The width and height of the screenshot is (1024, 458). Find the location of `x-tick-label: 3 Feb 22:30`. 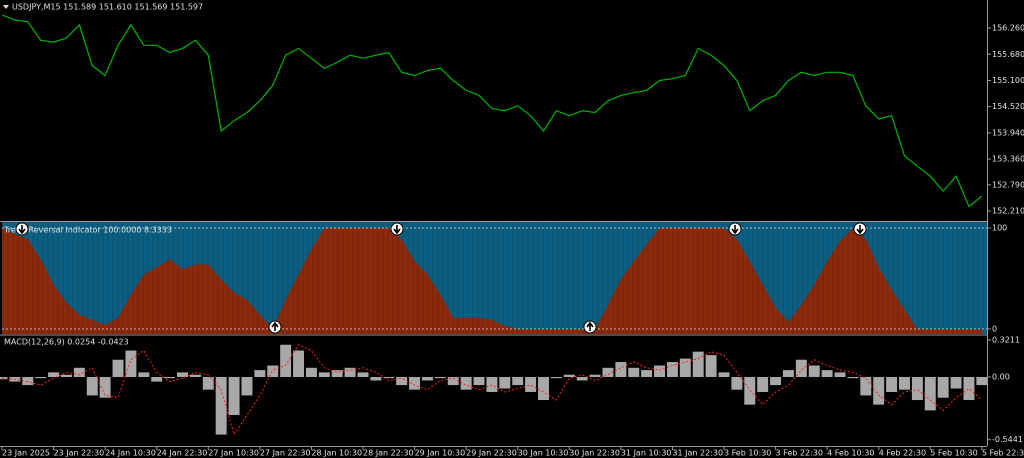

x-tick-label: 3 Feb 22:30 is located at coordinates (799, 453).